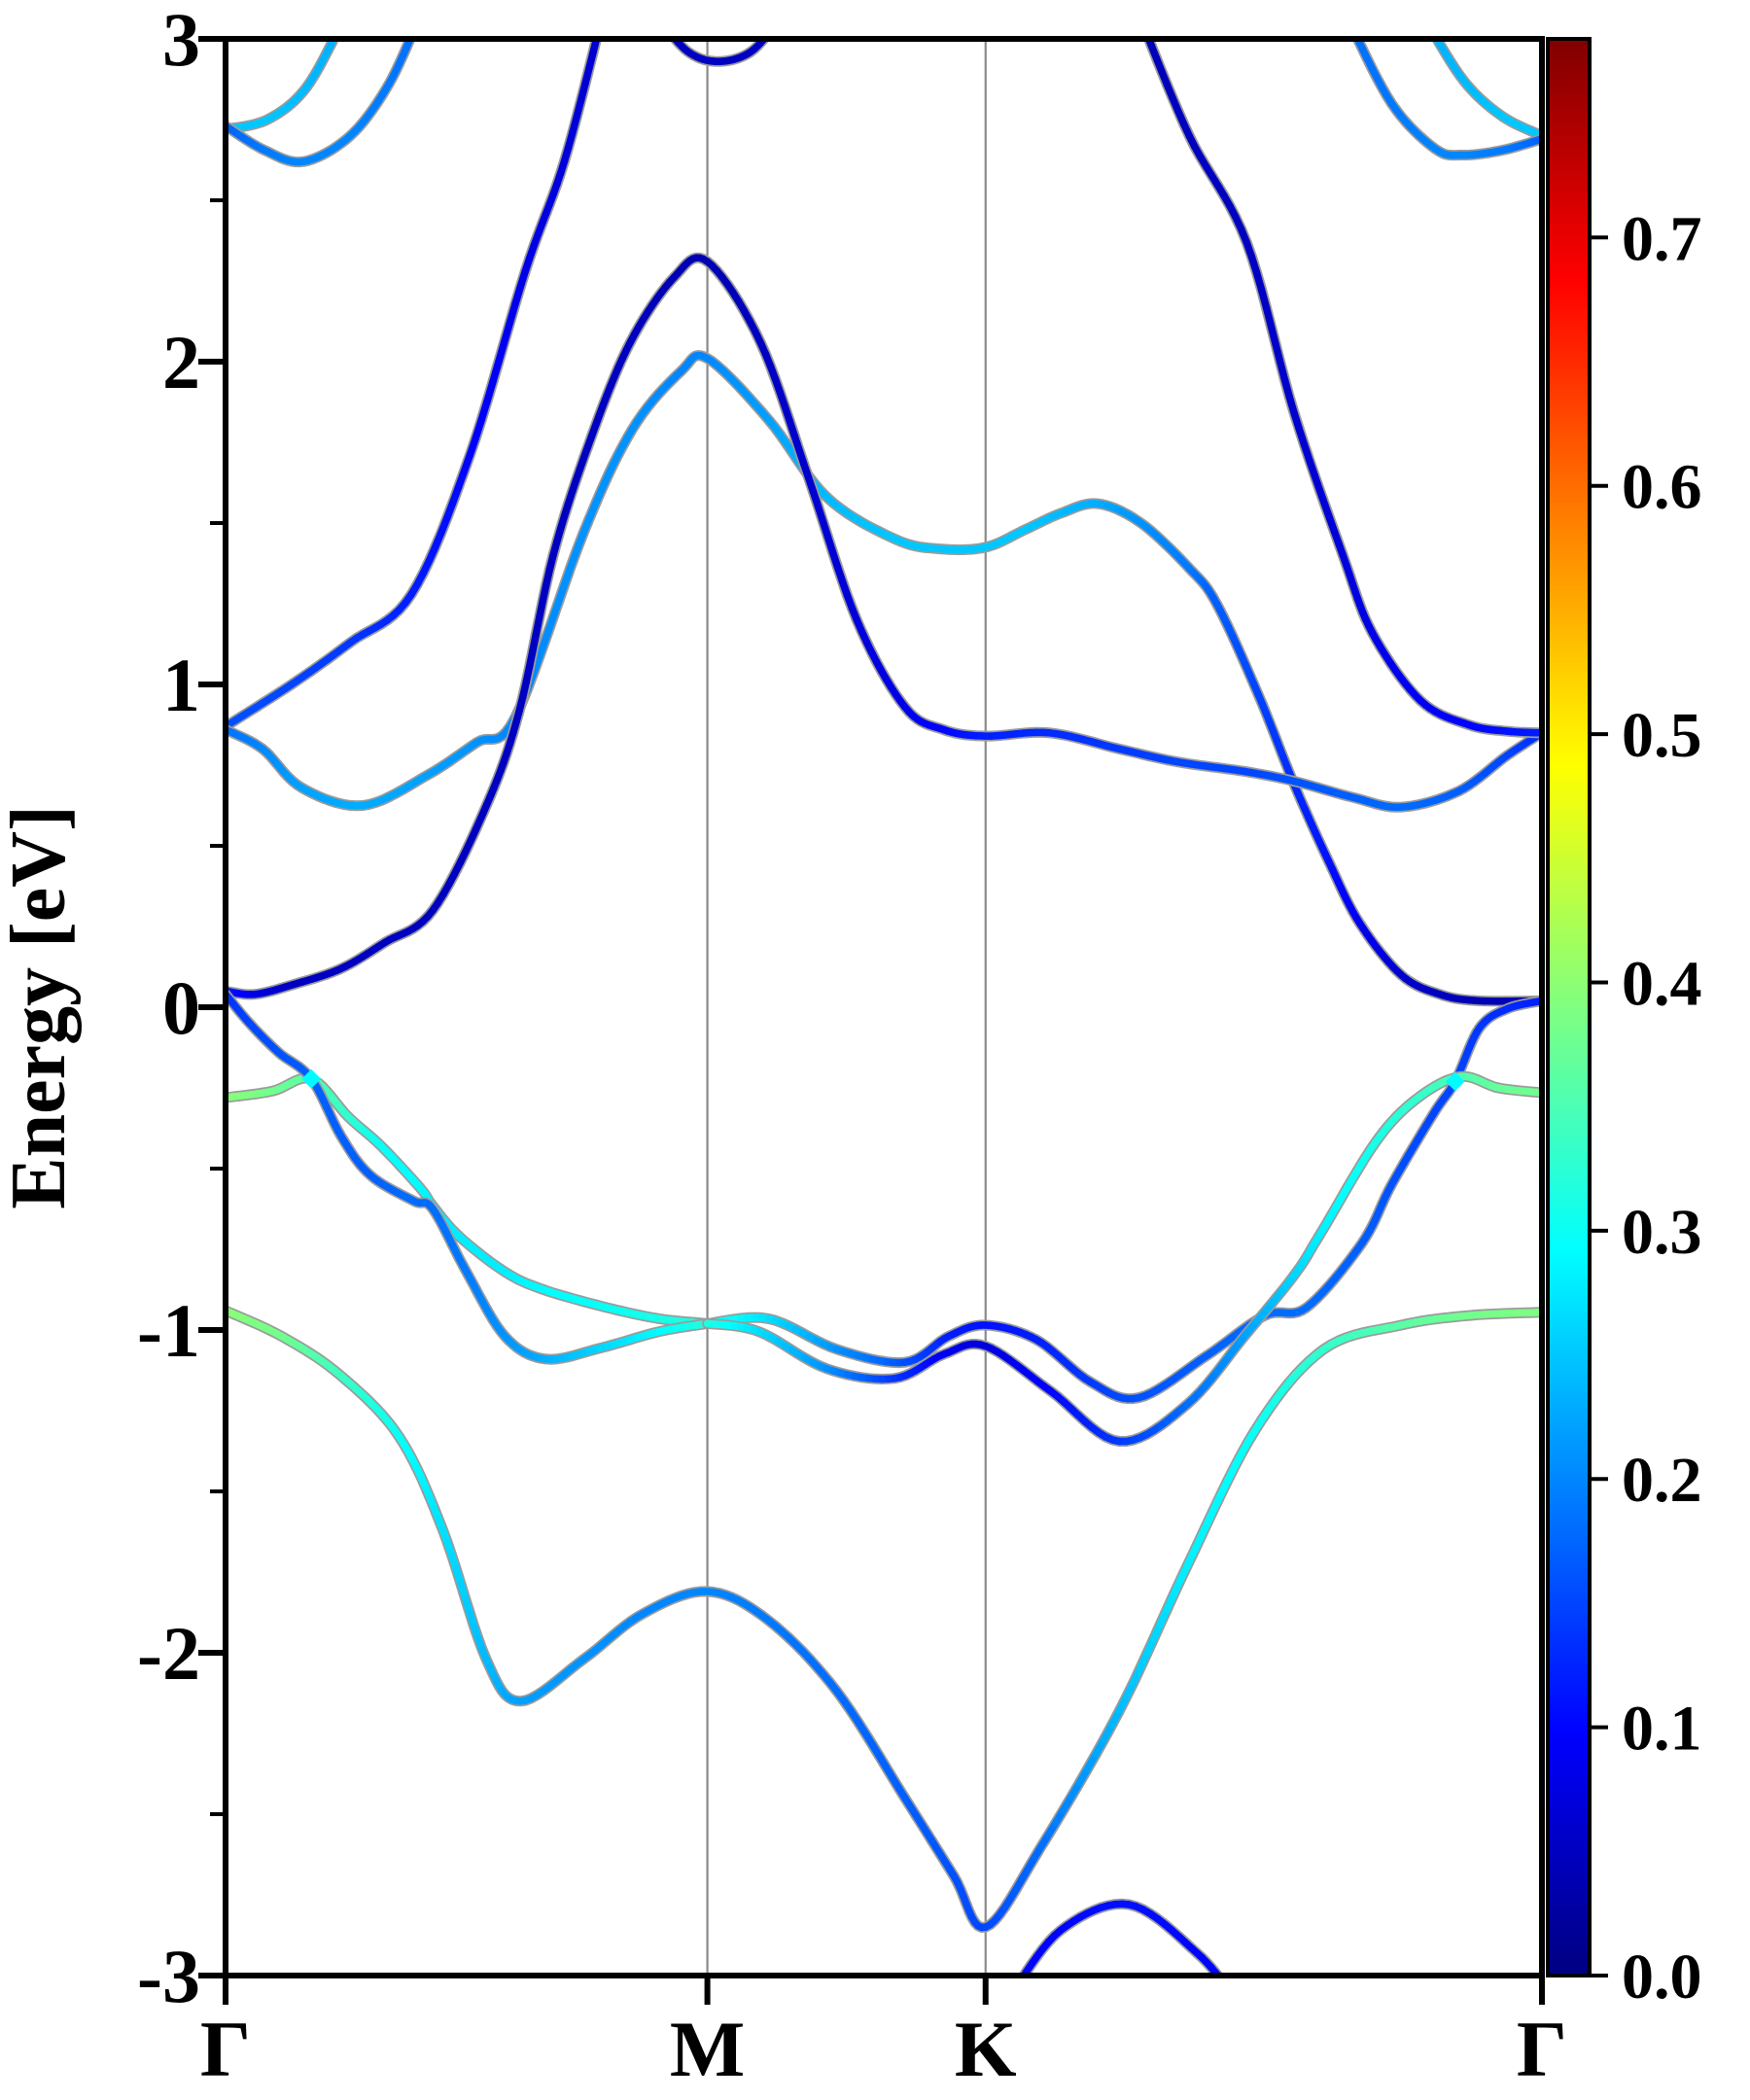  What do you see at coordinates (1455, 1081) in the screenshot?
I see `anticrossing-dot-right` at bounding box center [1455, 1081].